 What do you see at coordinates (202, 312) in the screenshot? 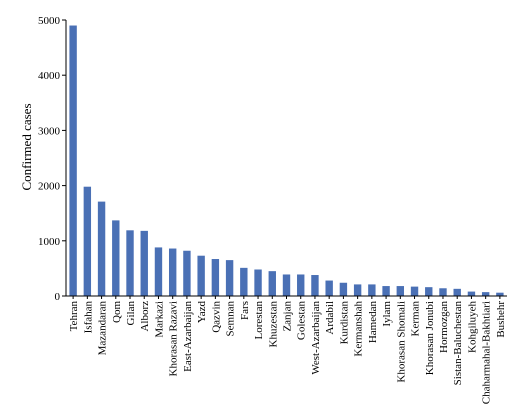
I see `x-tick-label: Yazd` at bounding box center [202, 312].